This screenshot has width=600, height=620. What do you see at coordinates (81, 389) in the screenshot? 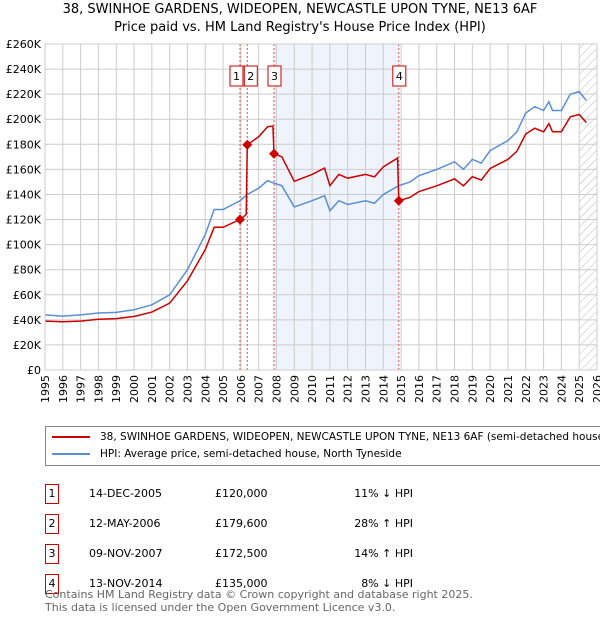
I see `x-tick-label: 1997` at bounding box center [81, 389].